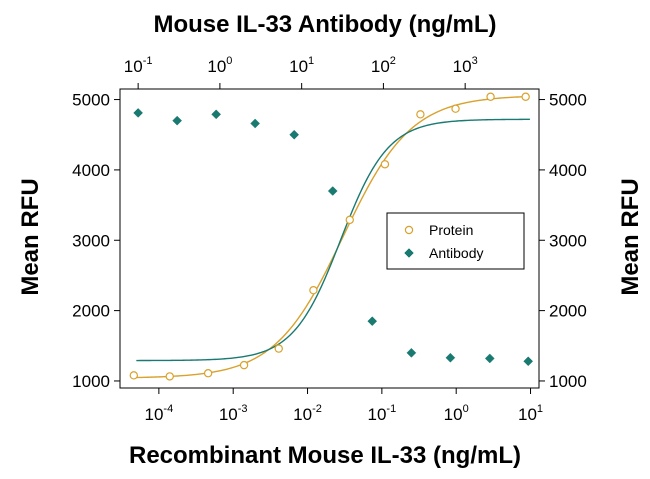 This screenshot has height=479, width=650. What do you see at coordinates (91, 240) in the screenshot?
I see `y-tick-label-left: 3000` at bounding box center [91, 240].